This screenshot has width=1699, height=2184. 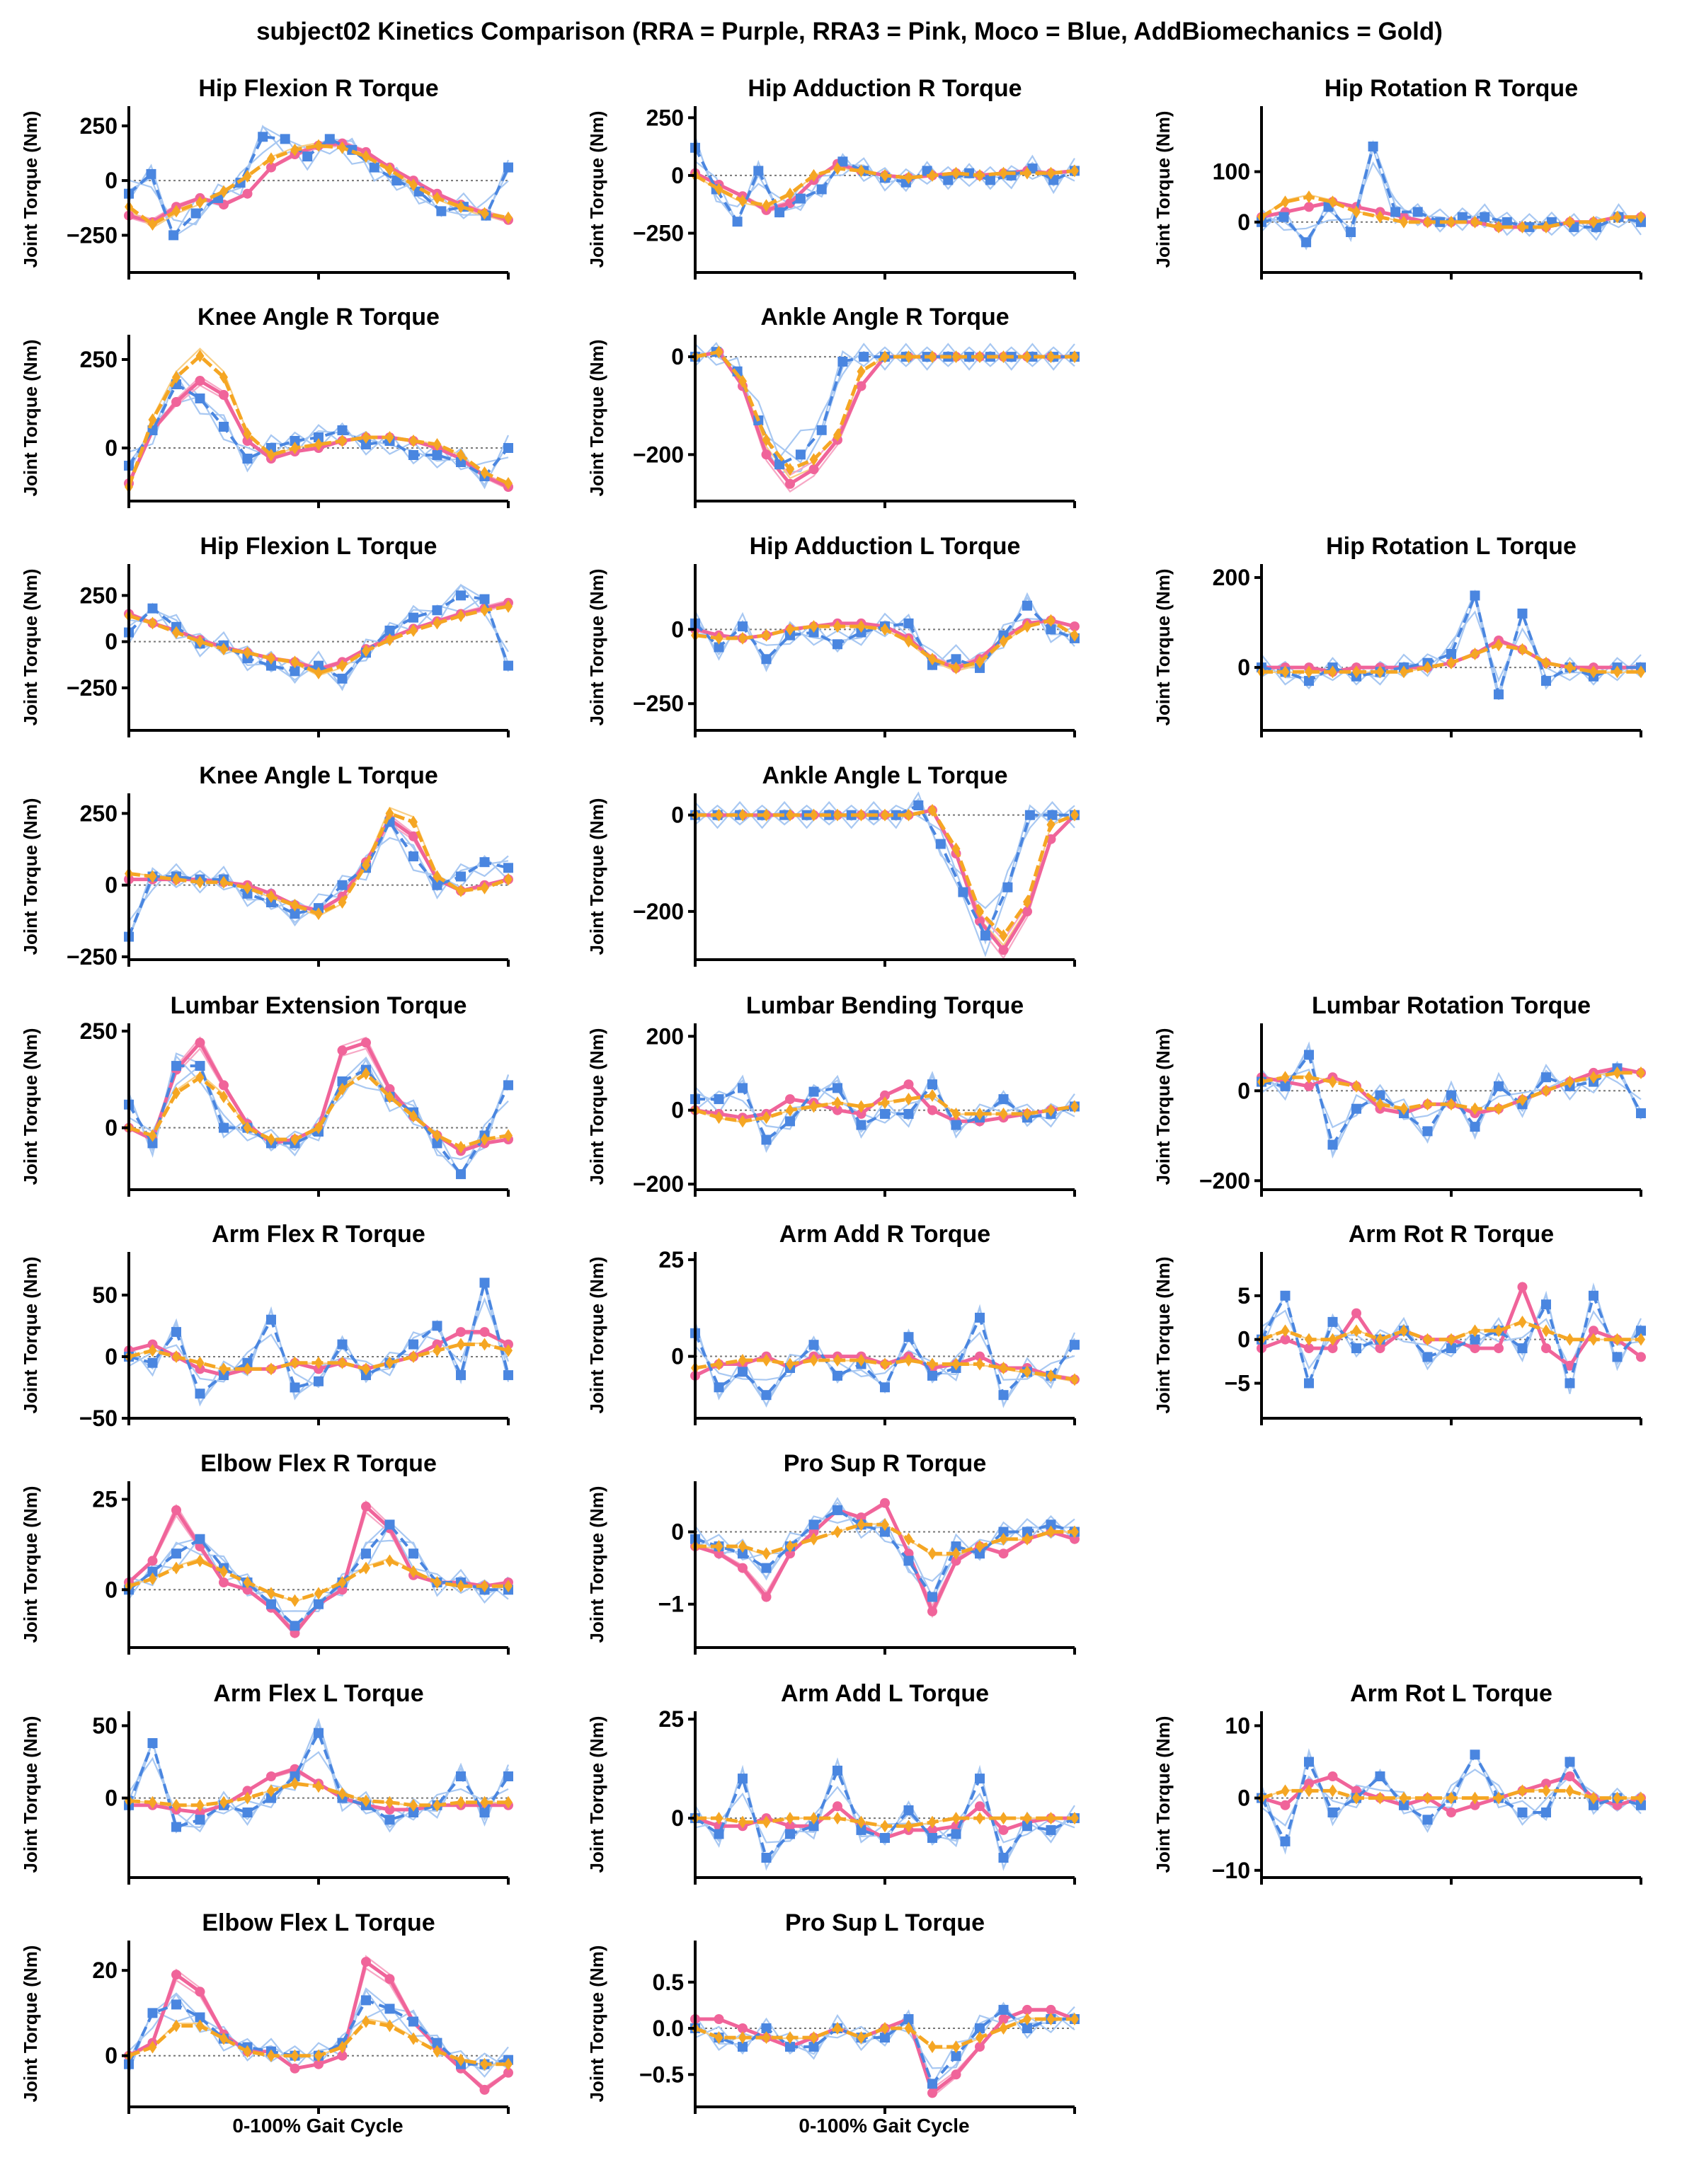 I want to click on y-tick-label: −200, so click(x=1224, y=1180).